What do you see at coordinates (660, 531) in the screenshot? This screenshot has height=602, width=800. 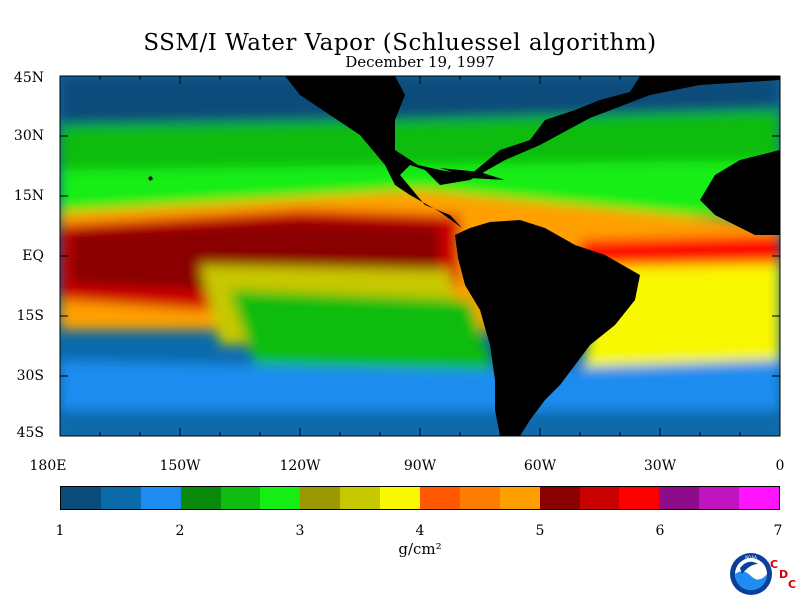 I see `colorbar-tick-6: 6` at bounding box center [660, 531].